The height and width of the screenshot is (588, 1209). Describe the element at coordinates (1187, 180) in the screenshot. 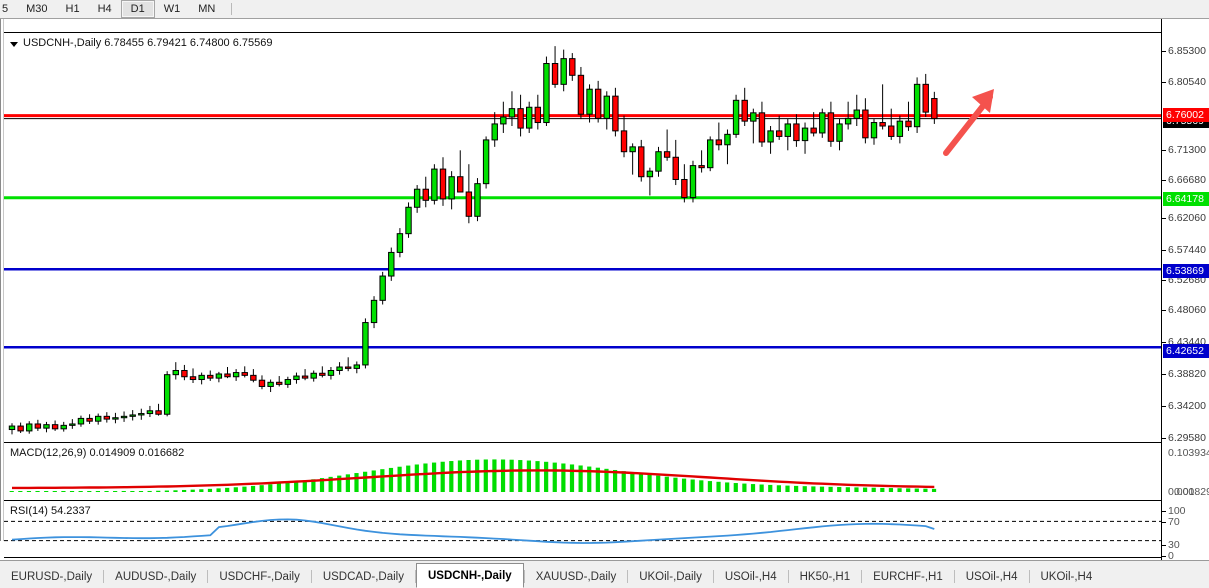

I see `price-axis-label: 6.66680` at that location.